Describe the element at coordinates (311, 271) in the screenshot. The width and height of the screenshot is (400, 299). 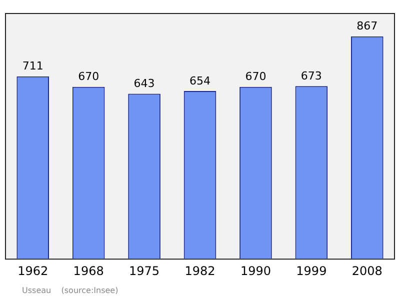
I see `x-tick-label: 1999` at that location.